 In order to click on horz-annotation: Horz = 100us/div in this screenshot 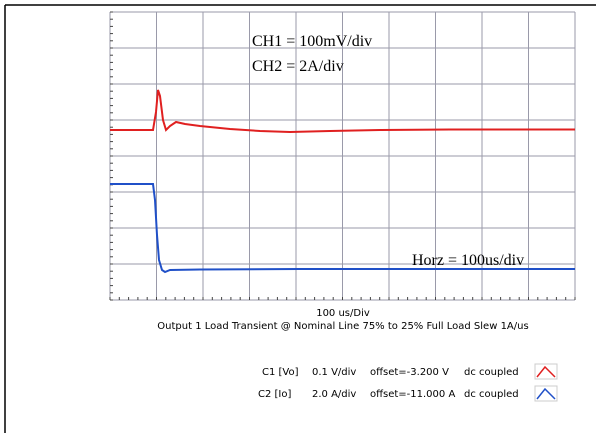, I will do `click(468, 260)`.